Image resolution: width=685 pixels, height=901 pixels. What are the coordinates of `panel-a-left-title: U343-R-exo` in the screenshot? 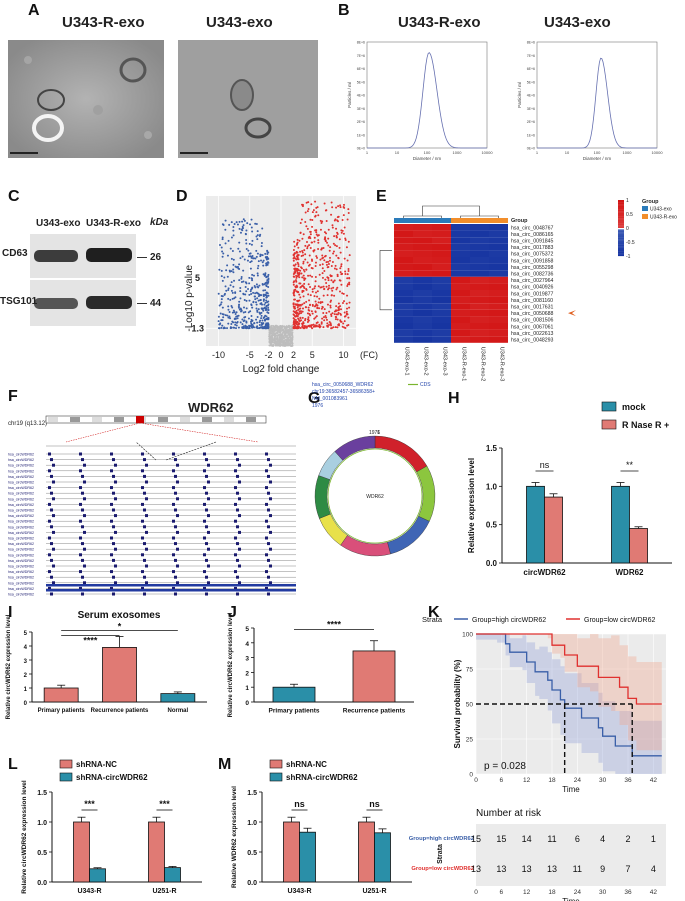 It's located at (103, 22).